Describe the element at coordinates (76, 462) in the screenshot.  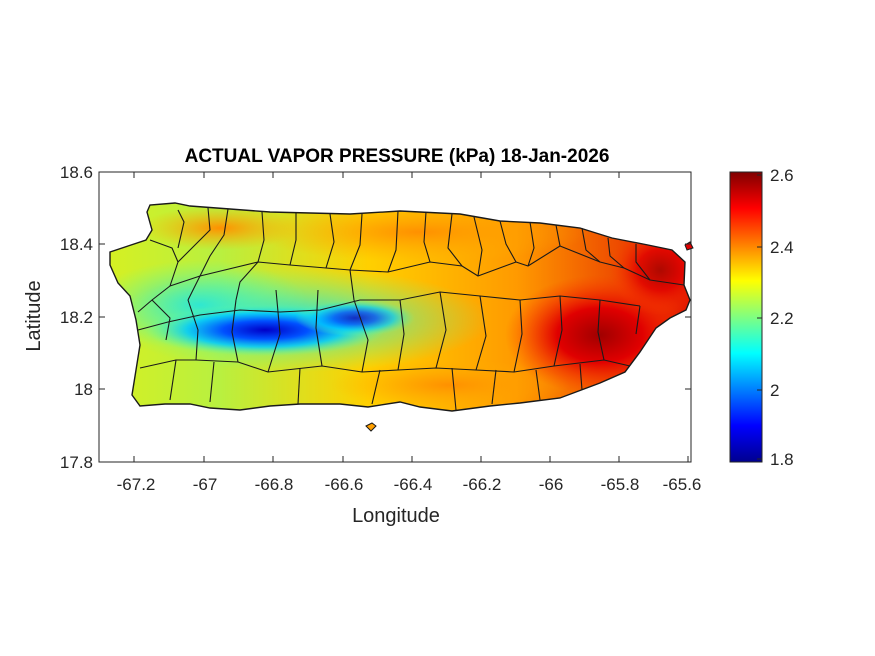
I see `y-tick-label: 17.8` at that location.